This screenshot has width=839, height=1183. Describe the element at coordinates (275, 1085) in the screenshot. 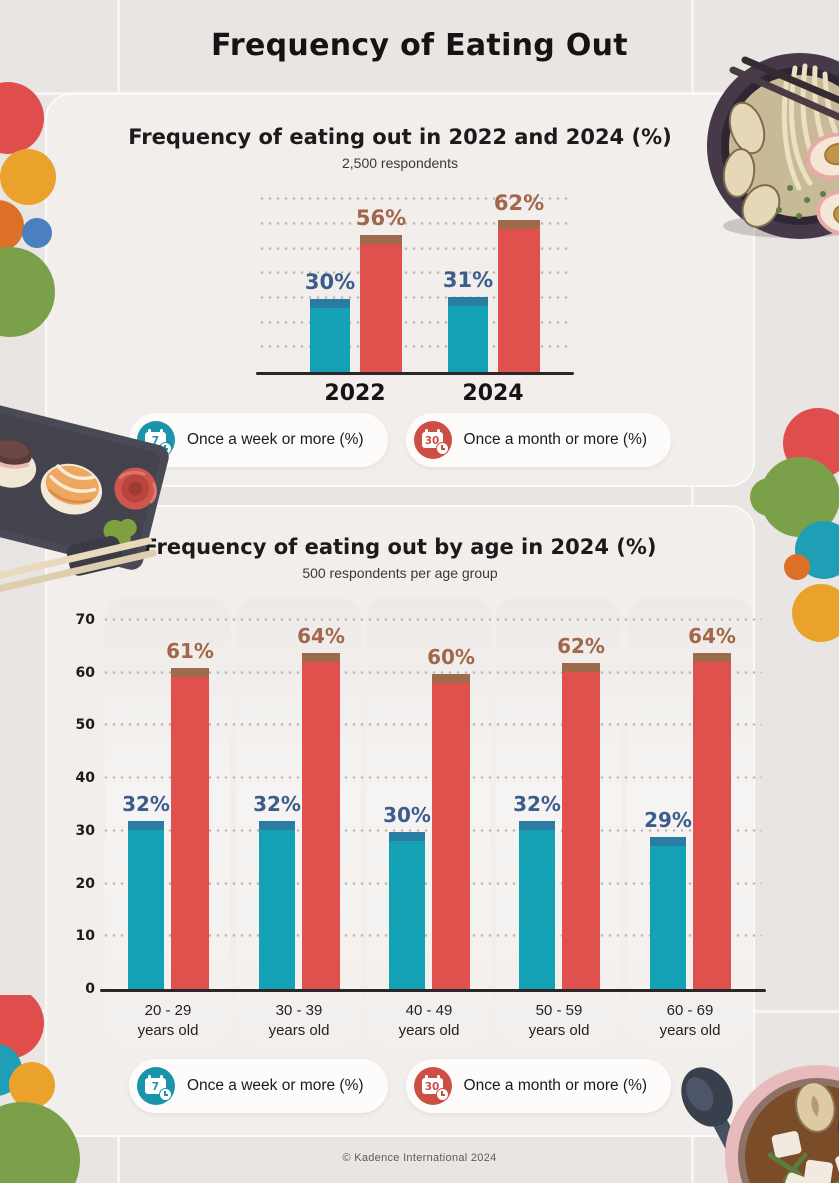

I see `legend-label: Once a week or more (%)` at that location.